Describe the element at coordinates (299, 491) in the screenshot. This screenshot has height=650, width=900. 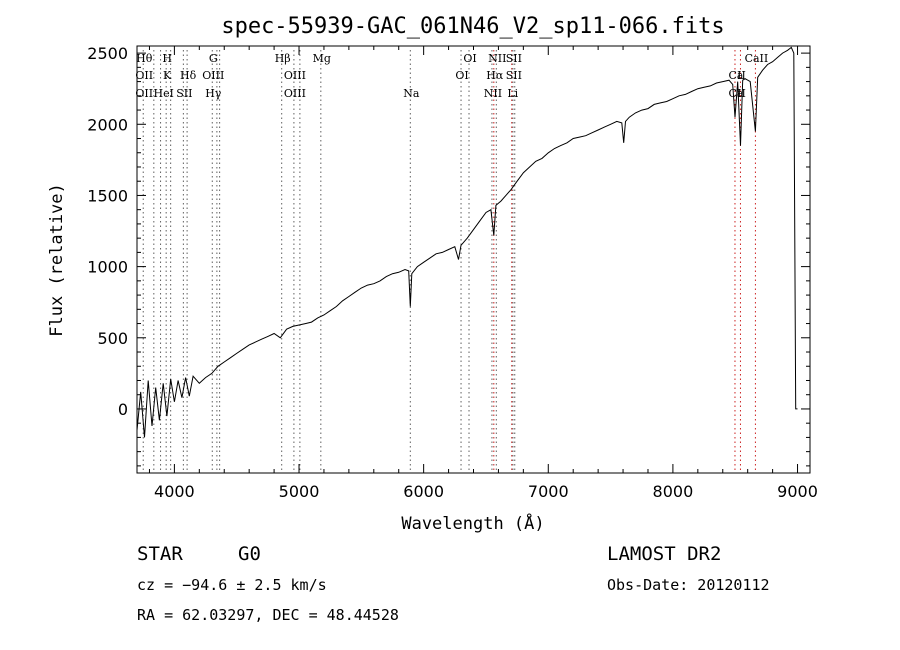
I see `x-tick-label: 5000` at that location.